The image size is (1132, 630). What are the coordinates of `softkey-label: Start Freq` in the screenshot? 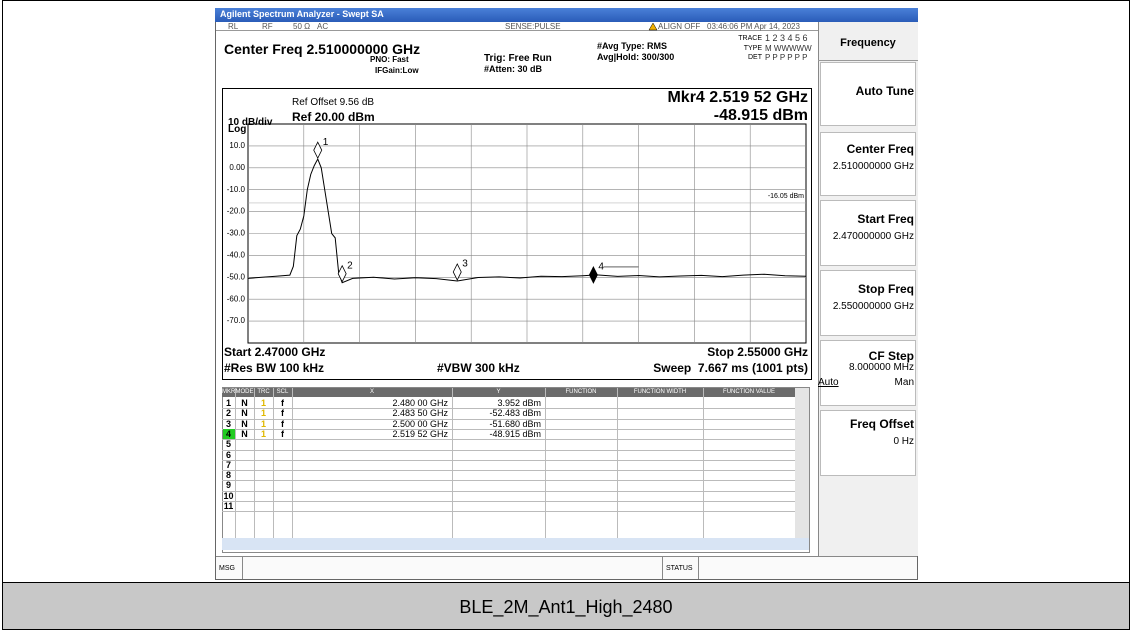 It's located at (885, 219).